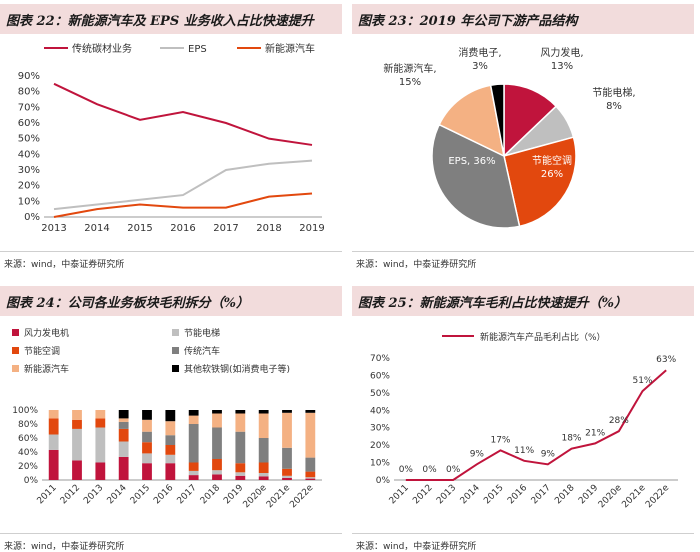  What do you see at coordinates (619, 421) in the screenshot?
I see `data-label: 28%` at bounding box center [619, 421].